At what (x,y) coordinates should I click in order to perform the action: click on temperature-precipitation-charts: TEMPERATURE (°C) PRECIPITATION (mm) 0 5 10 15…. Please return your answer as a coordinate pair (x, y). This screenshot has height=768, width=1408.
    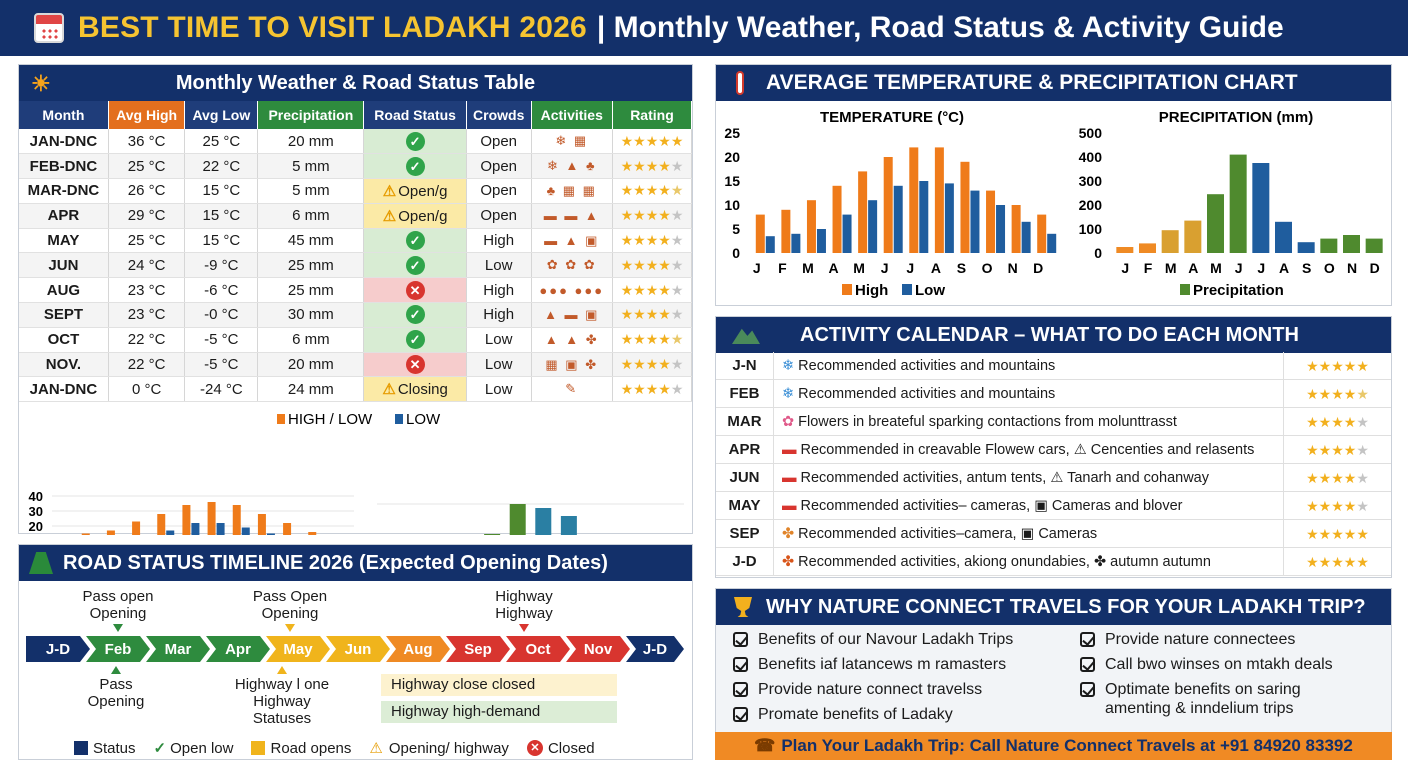
    Looking at the image, I should click on (1053, 204).